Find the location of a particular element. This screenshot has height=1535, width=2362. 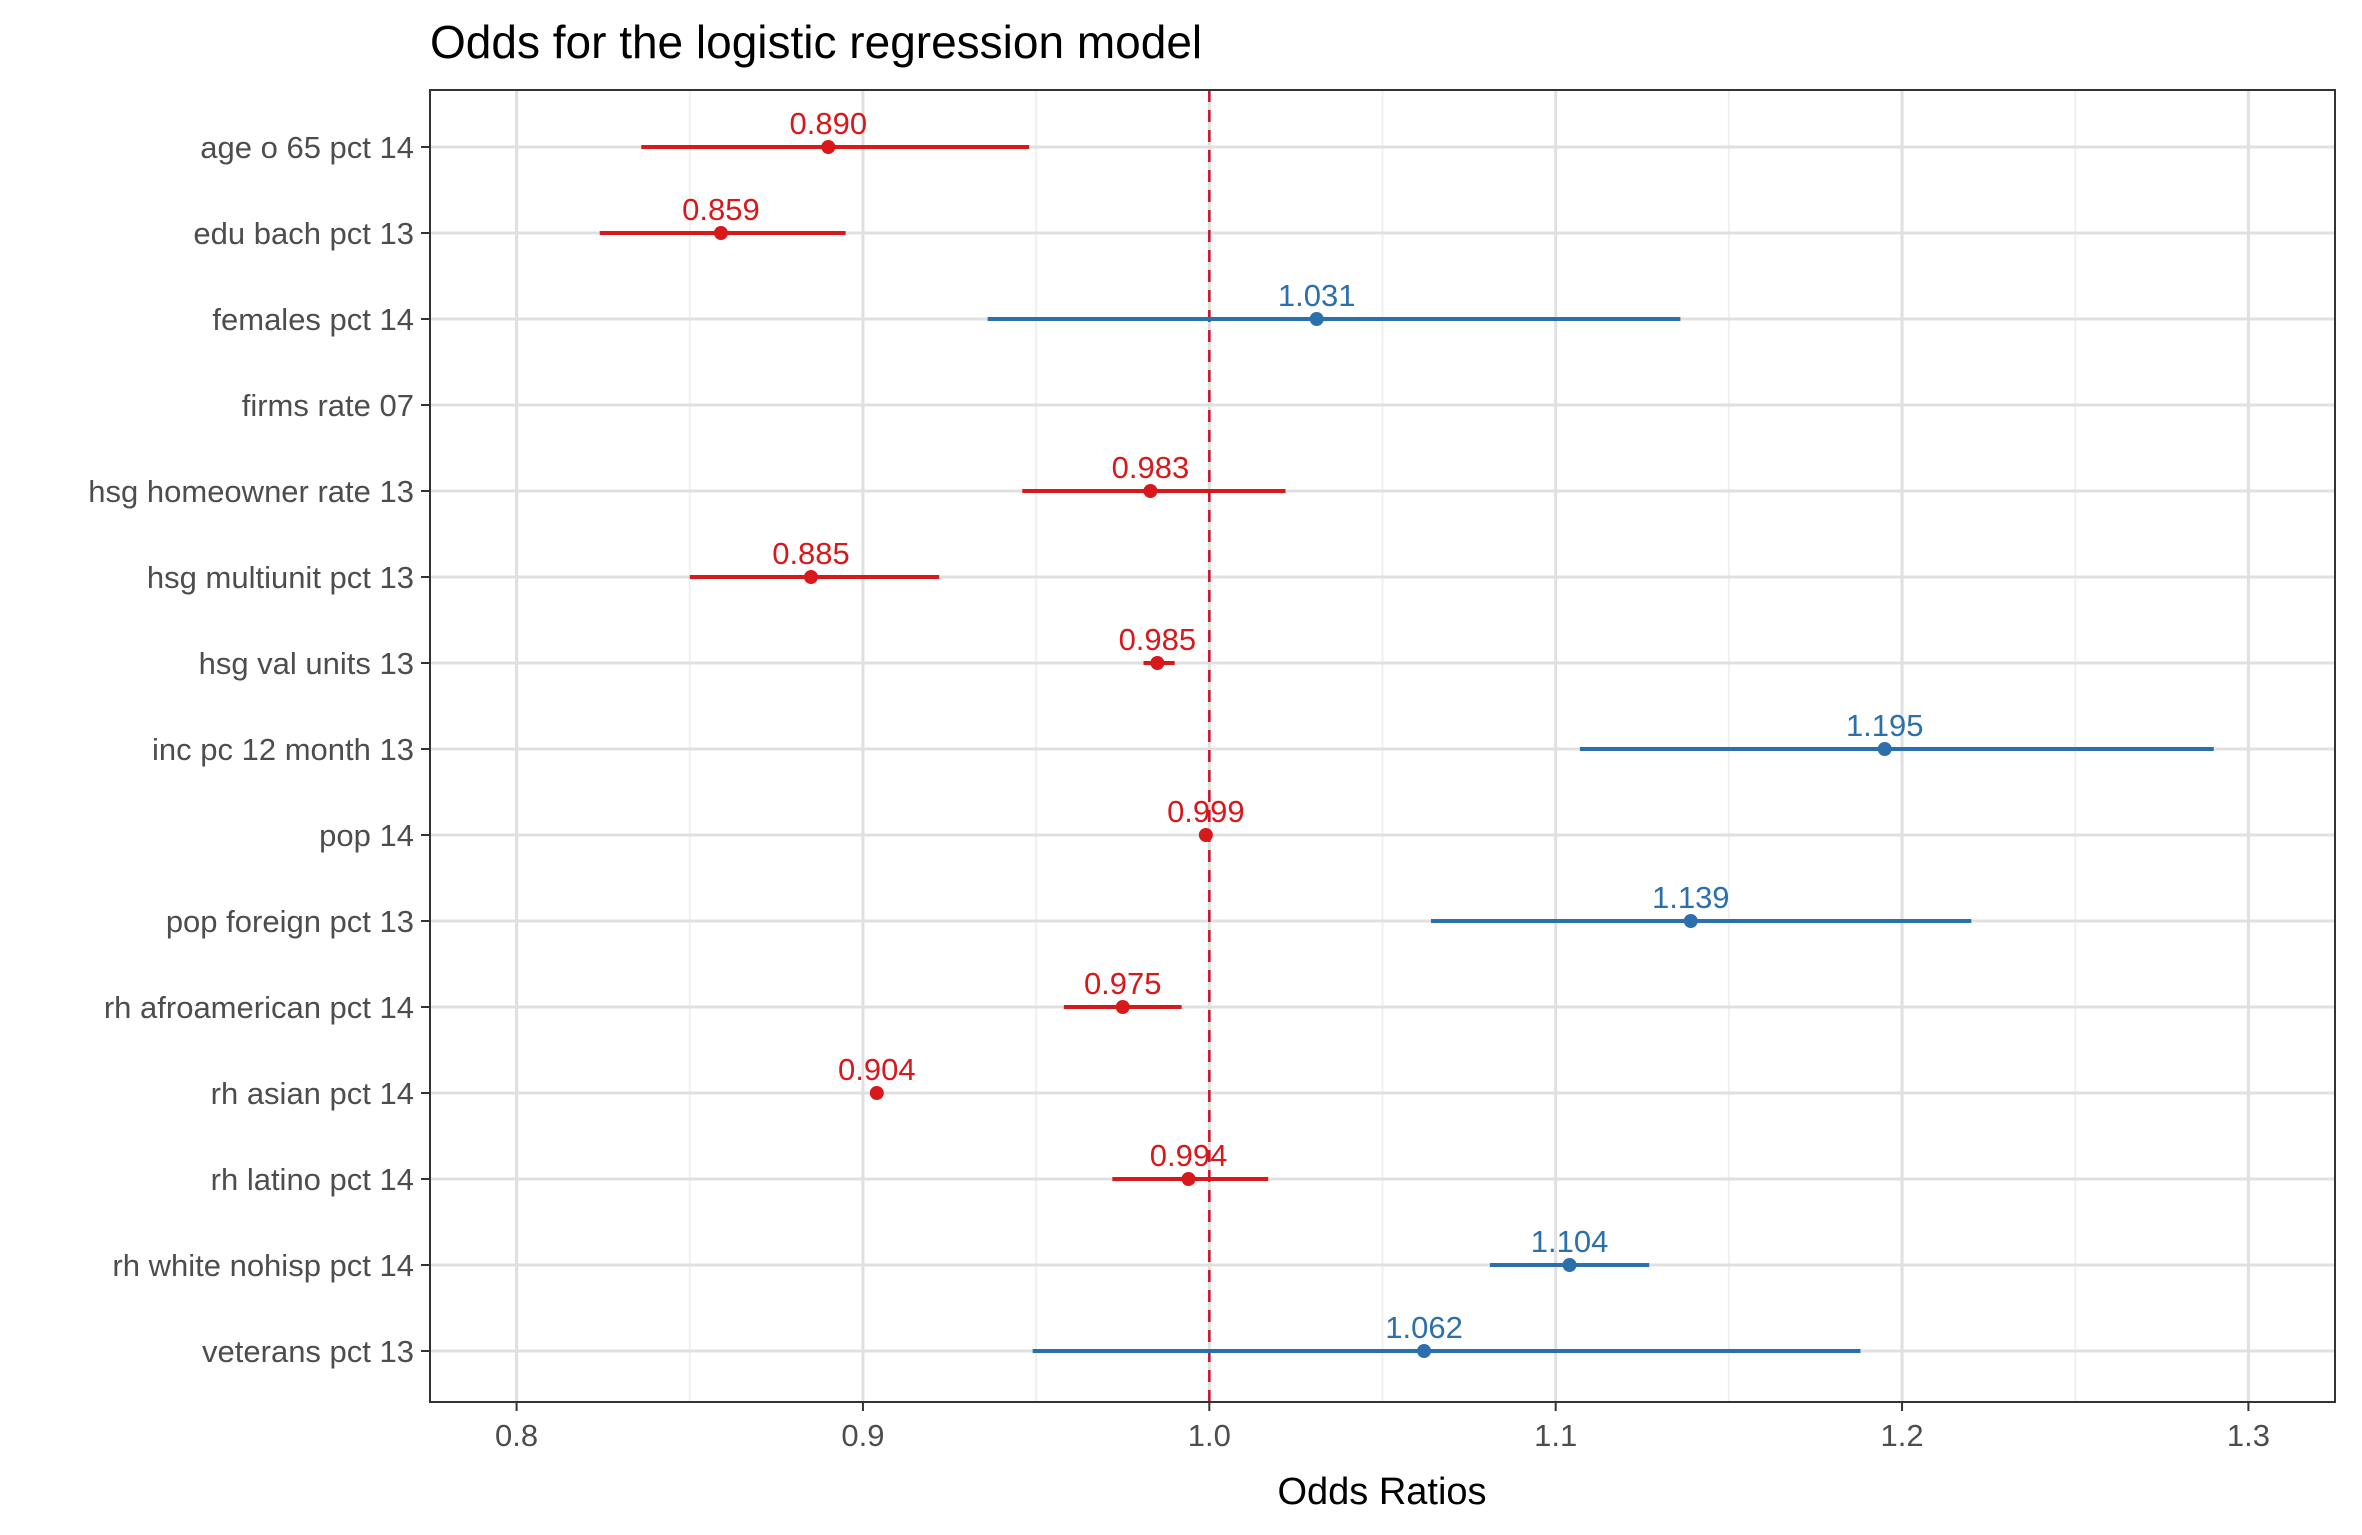

estimate-label: 0.859 is located at coordinates (721, 209).